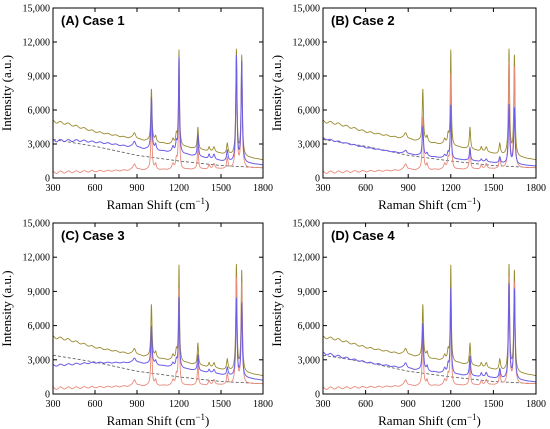 The image size is (550, 429). I want to click on panel-title: (B) Case 2, so click(363, 20).